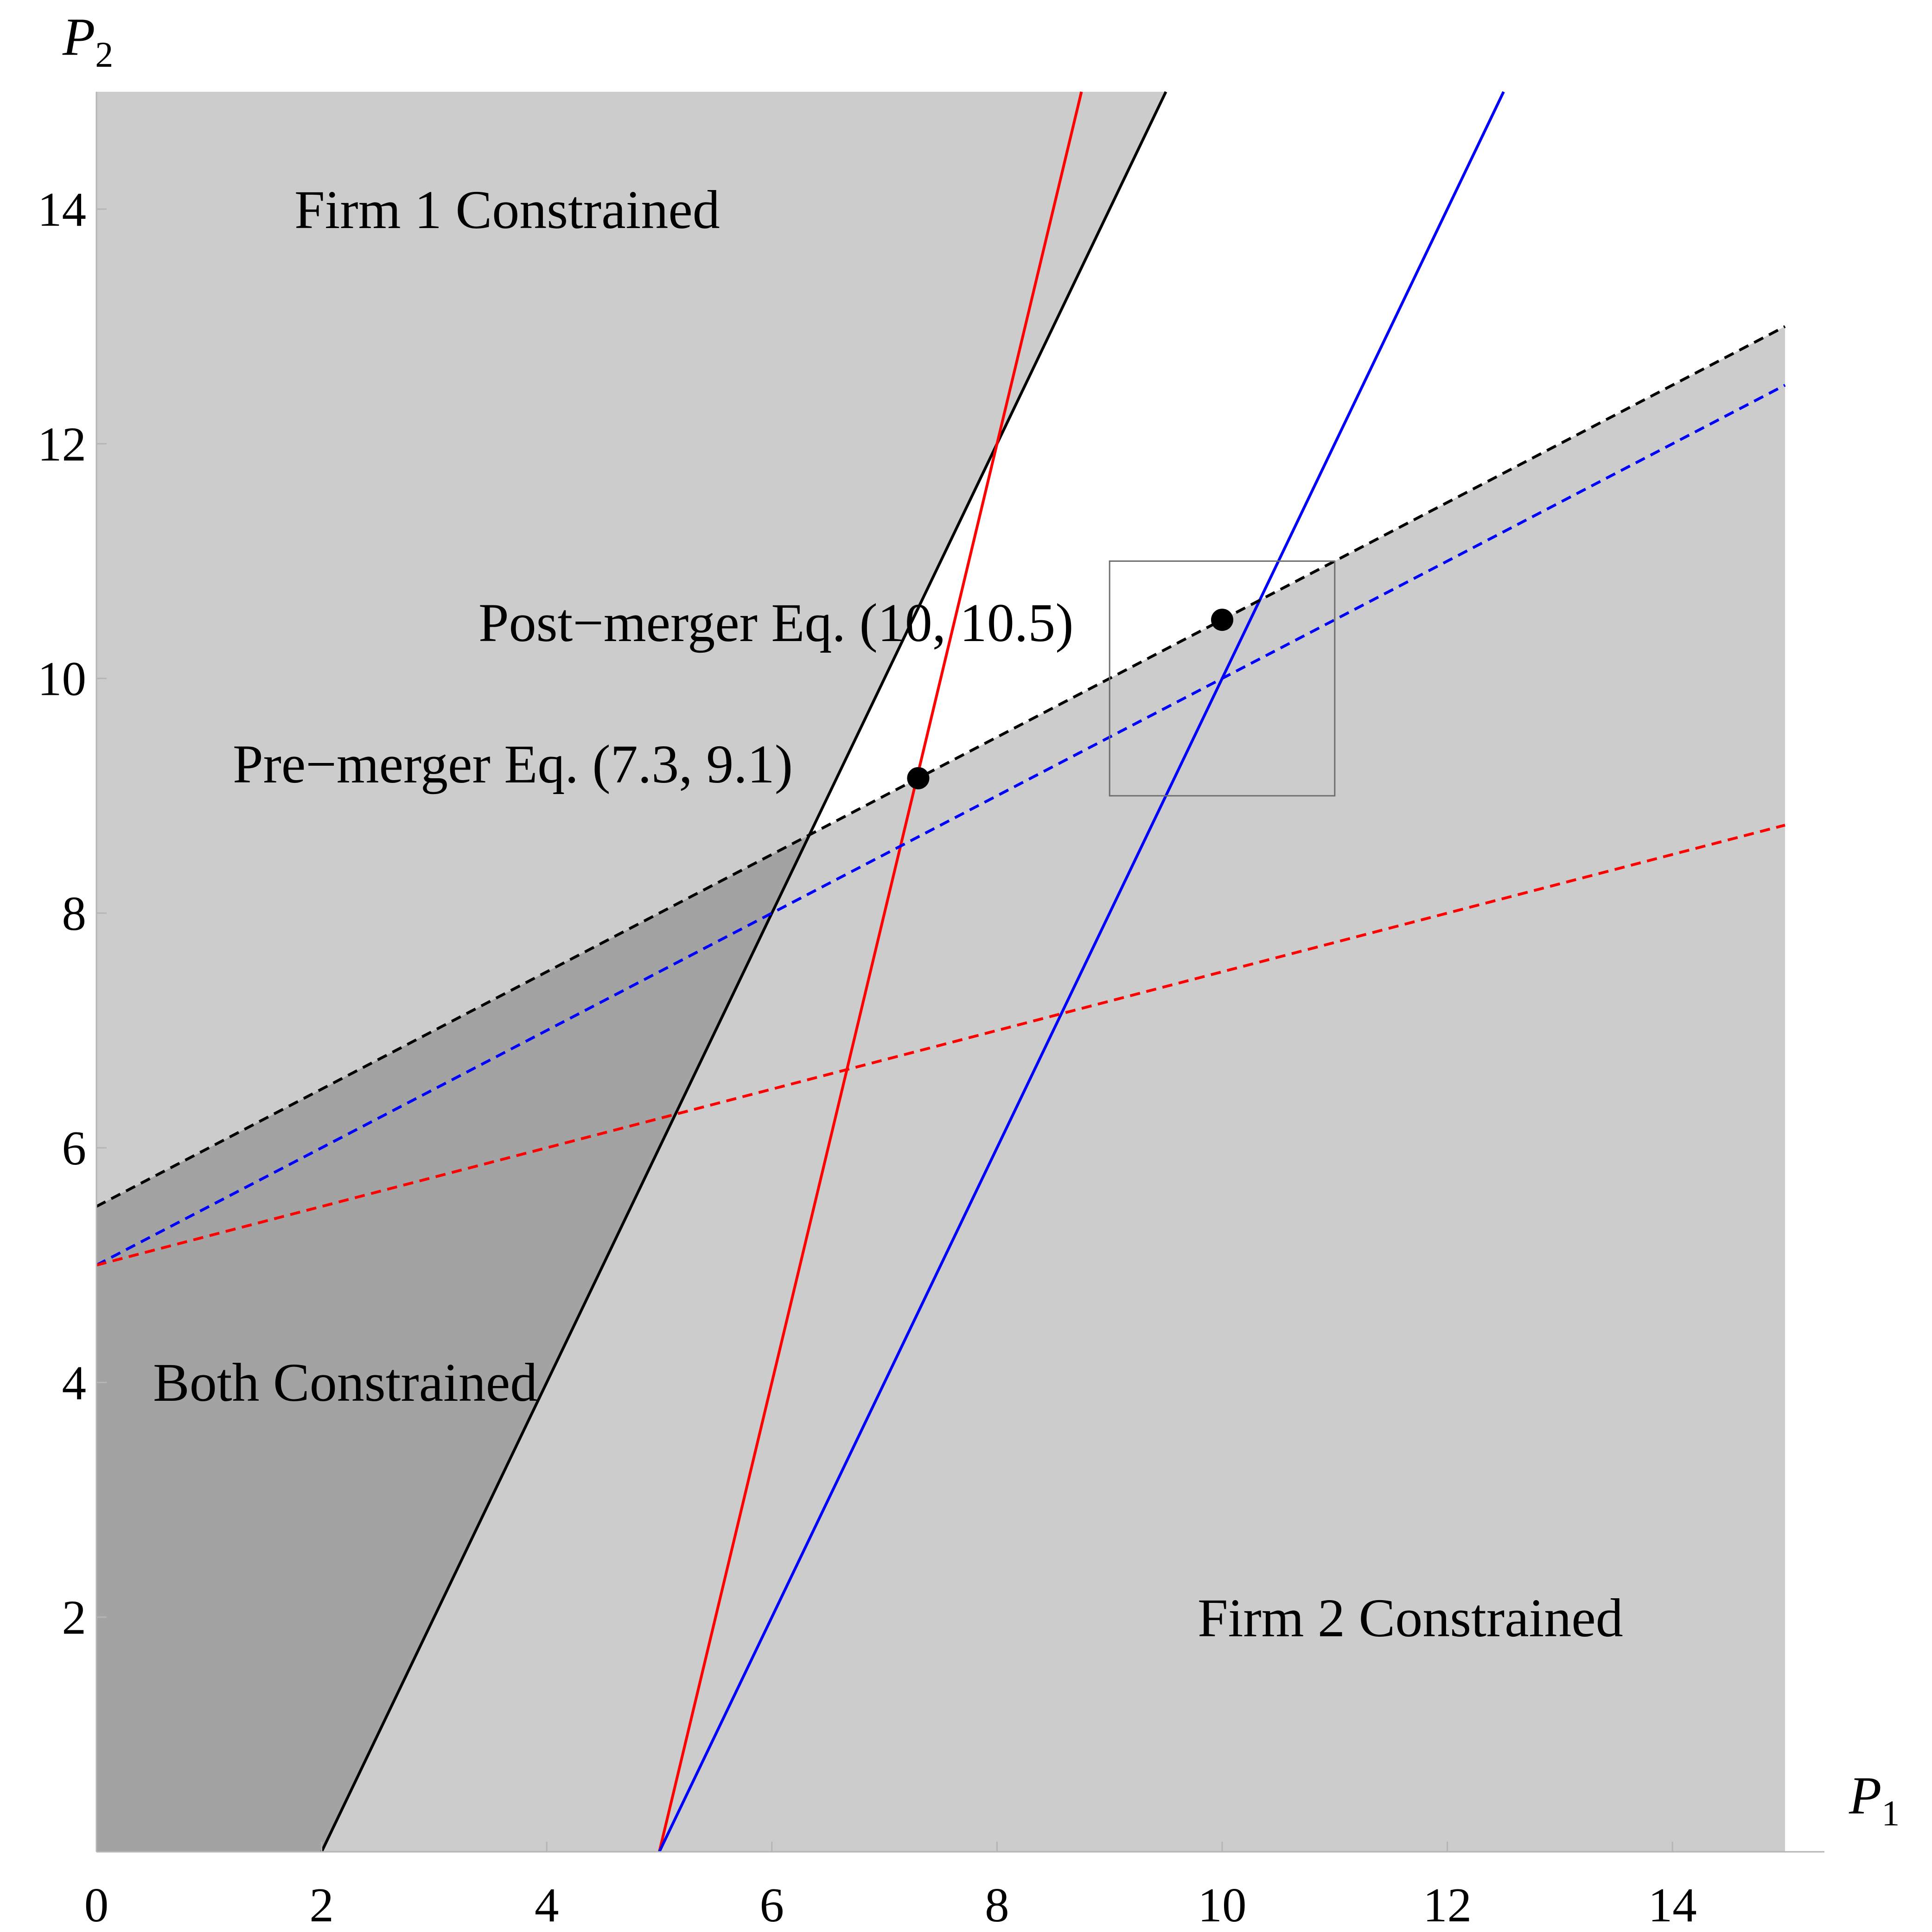 This screenshot has width=1932, height=1932. I want to click on y-axis-label: P2, so click(87, 41).